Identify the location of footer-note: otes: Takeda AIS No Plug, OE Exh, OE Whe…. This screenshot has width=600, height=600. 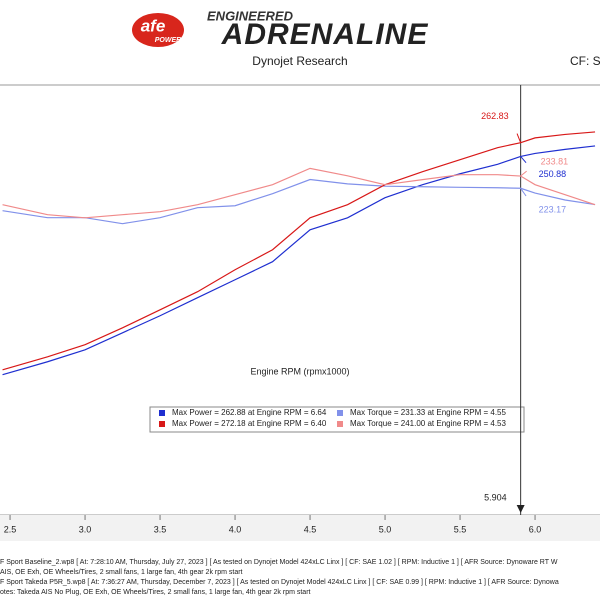
(155, 592).